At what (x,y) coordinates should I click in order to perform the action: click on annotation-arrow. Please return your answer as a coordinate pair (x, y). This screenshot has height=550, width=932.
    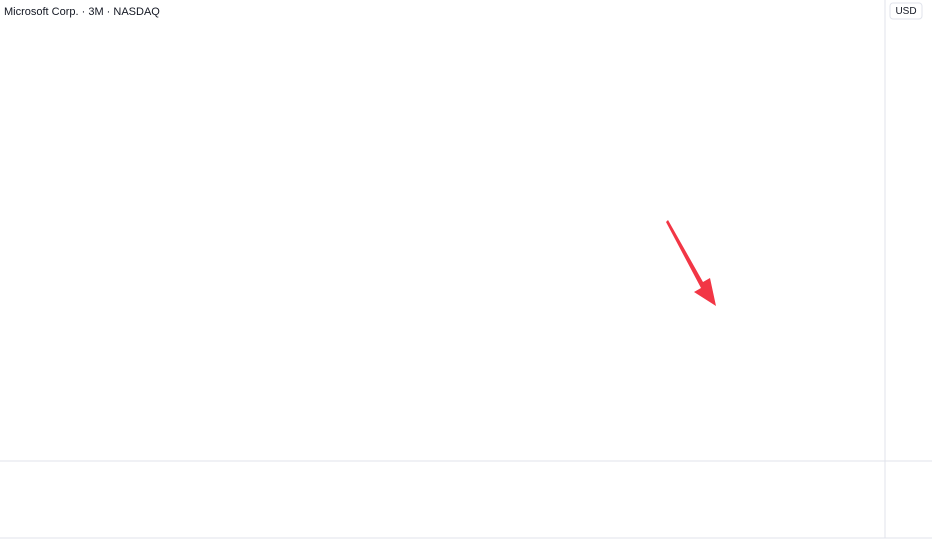
    Looking at the image, I should click on (691, 263).